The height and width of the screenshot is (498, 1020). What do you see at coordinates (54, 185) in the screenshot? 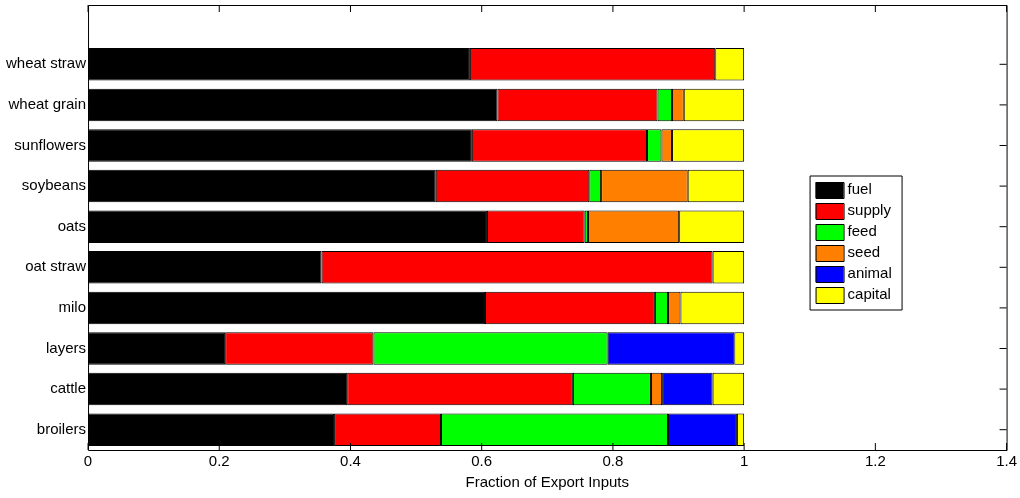
I see `y-tick-label: soybeans` at bounding box center [54, 185].